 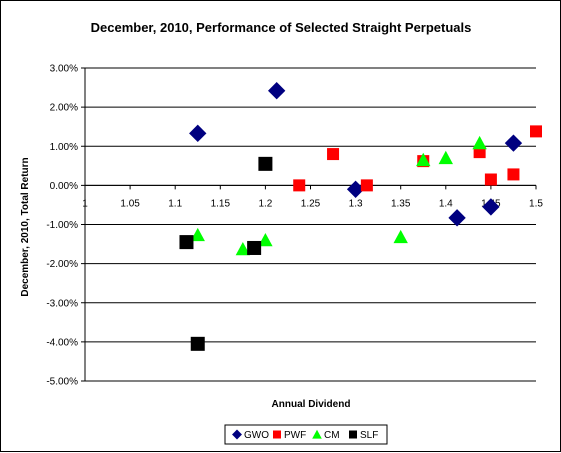 What do you see at coordinates (175, 203) in the screenshot?
I see `x-tick-label: 1.1` at bounding box center [175, 203].